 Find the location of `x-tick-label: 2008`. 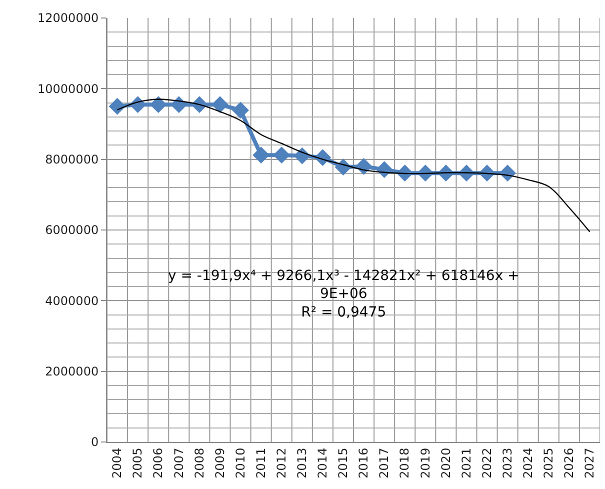

x-tick-label: 2008 is located at coordinates (199, 463).